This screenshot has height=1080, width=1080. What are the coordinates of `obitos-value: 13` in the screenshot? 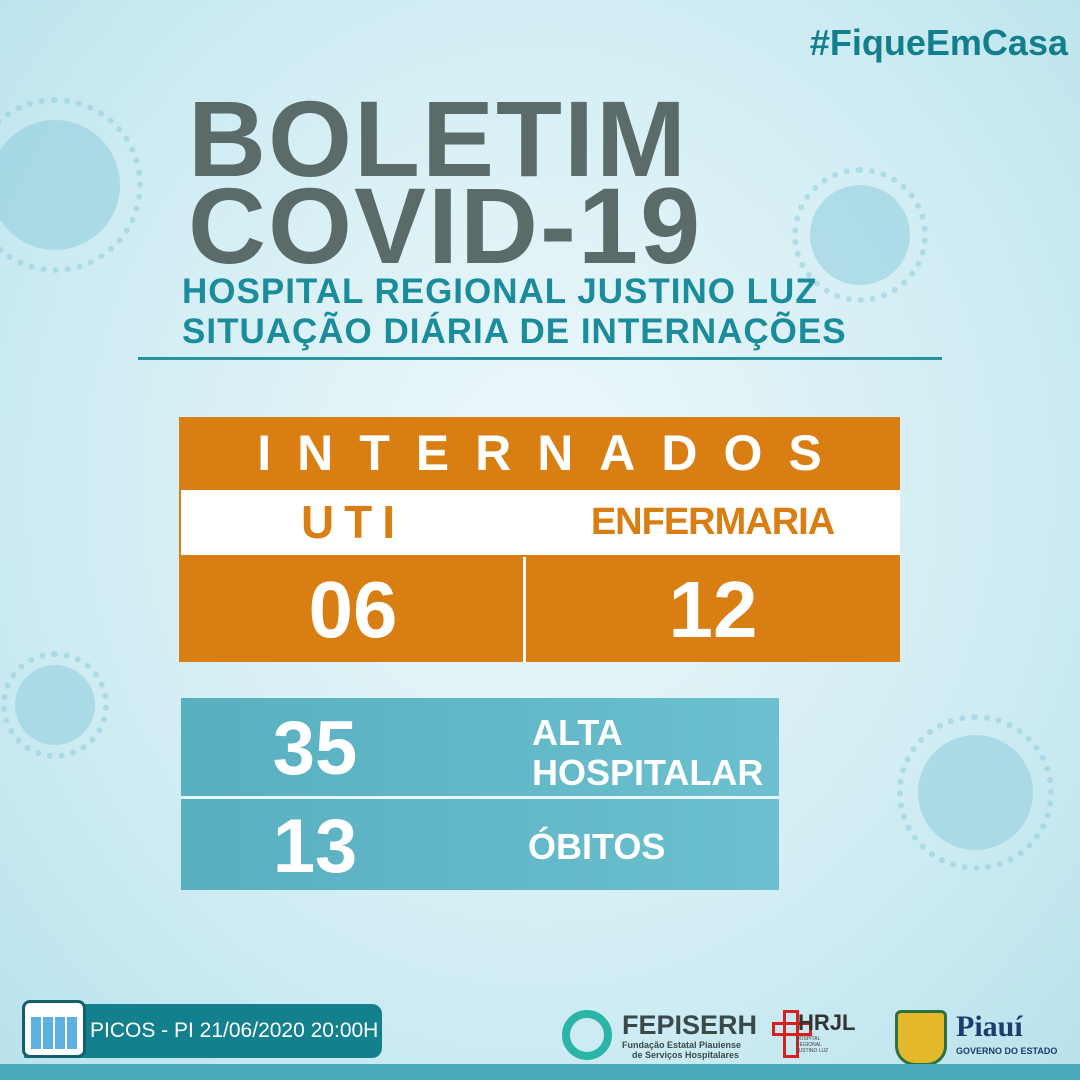 It's located at (315, 846).